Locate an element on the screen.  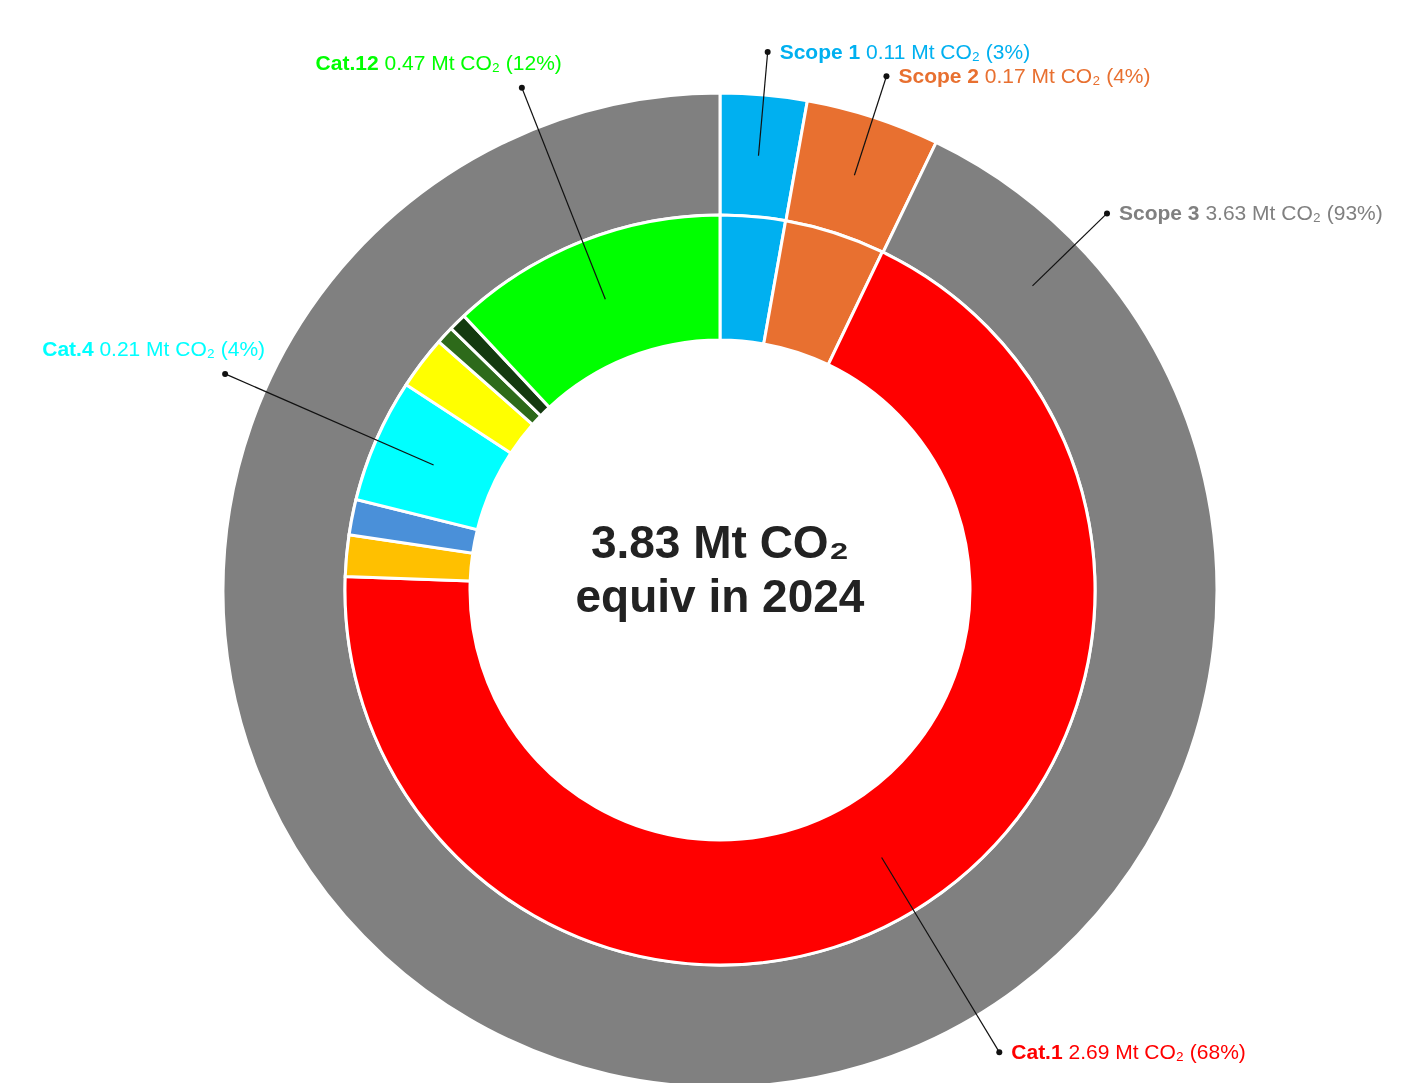
slice-label: Scope 2 is located at coordinates (938, 76).